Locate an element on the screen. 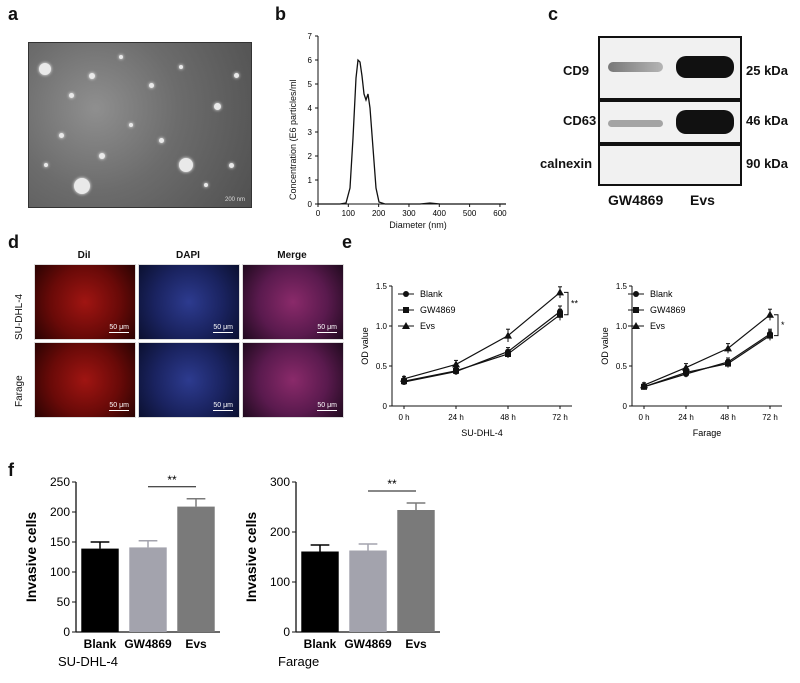  nta-xlabel: Diameter (nm) is located at coordinates (418, 225).